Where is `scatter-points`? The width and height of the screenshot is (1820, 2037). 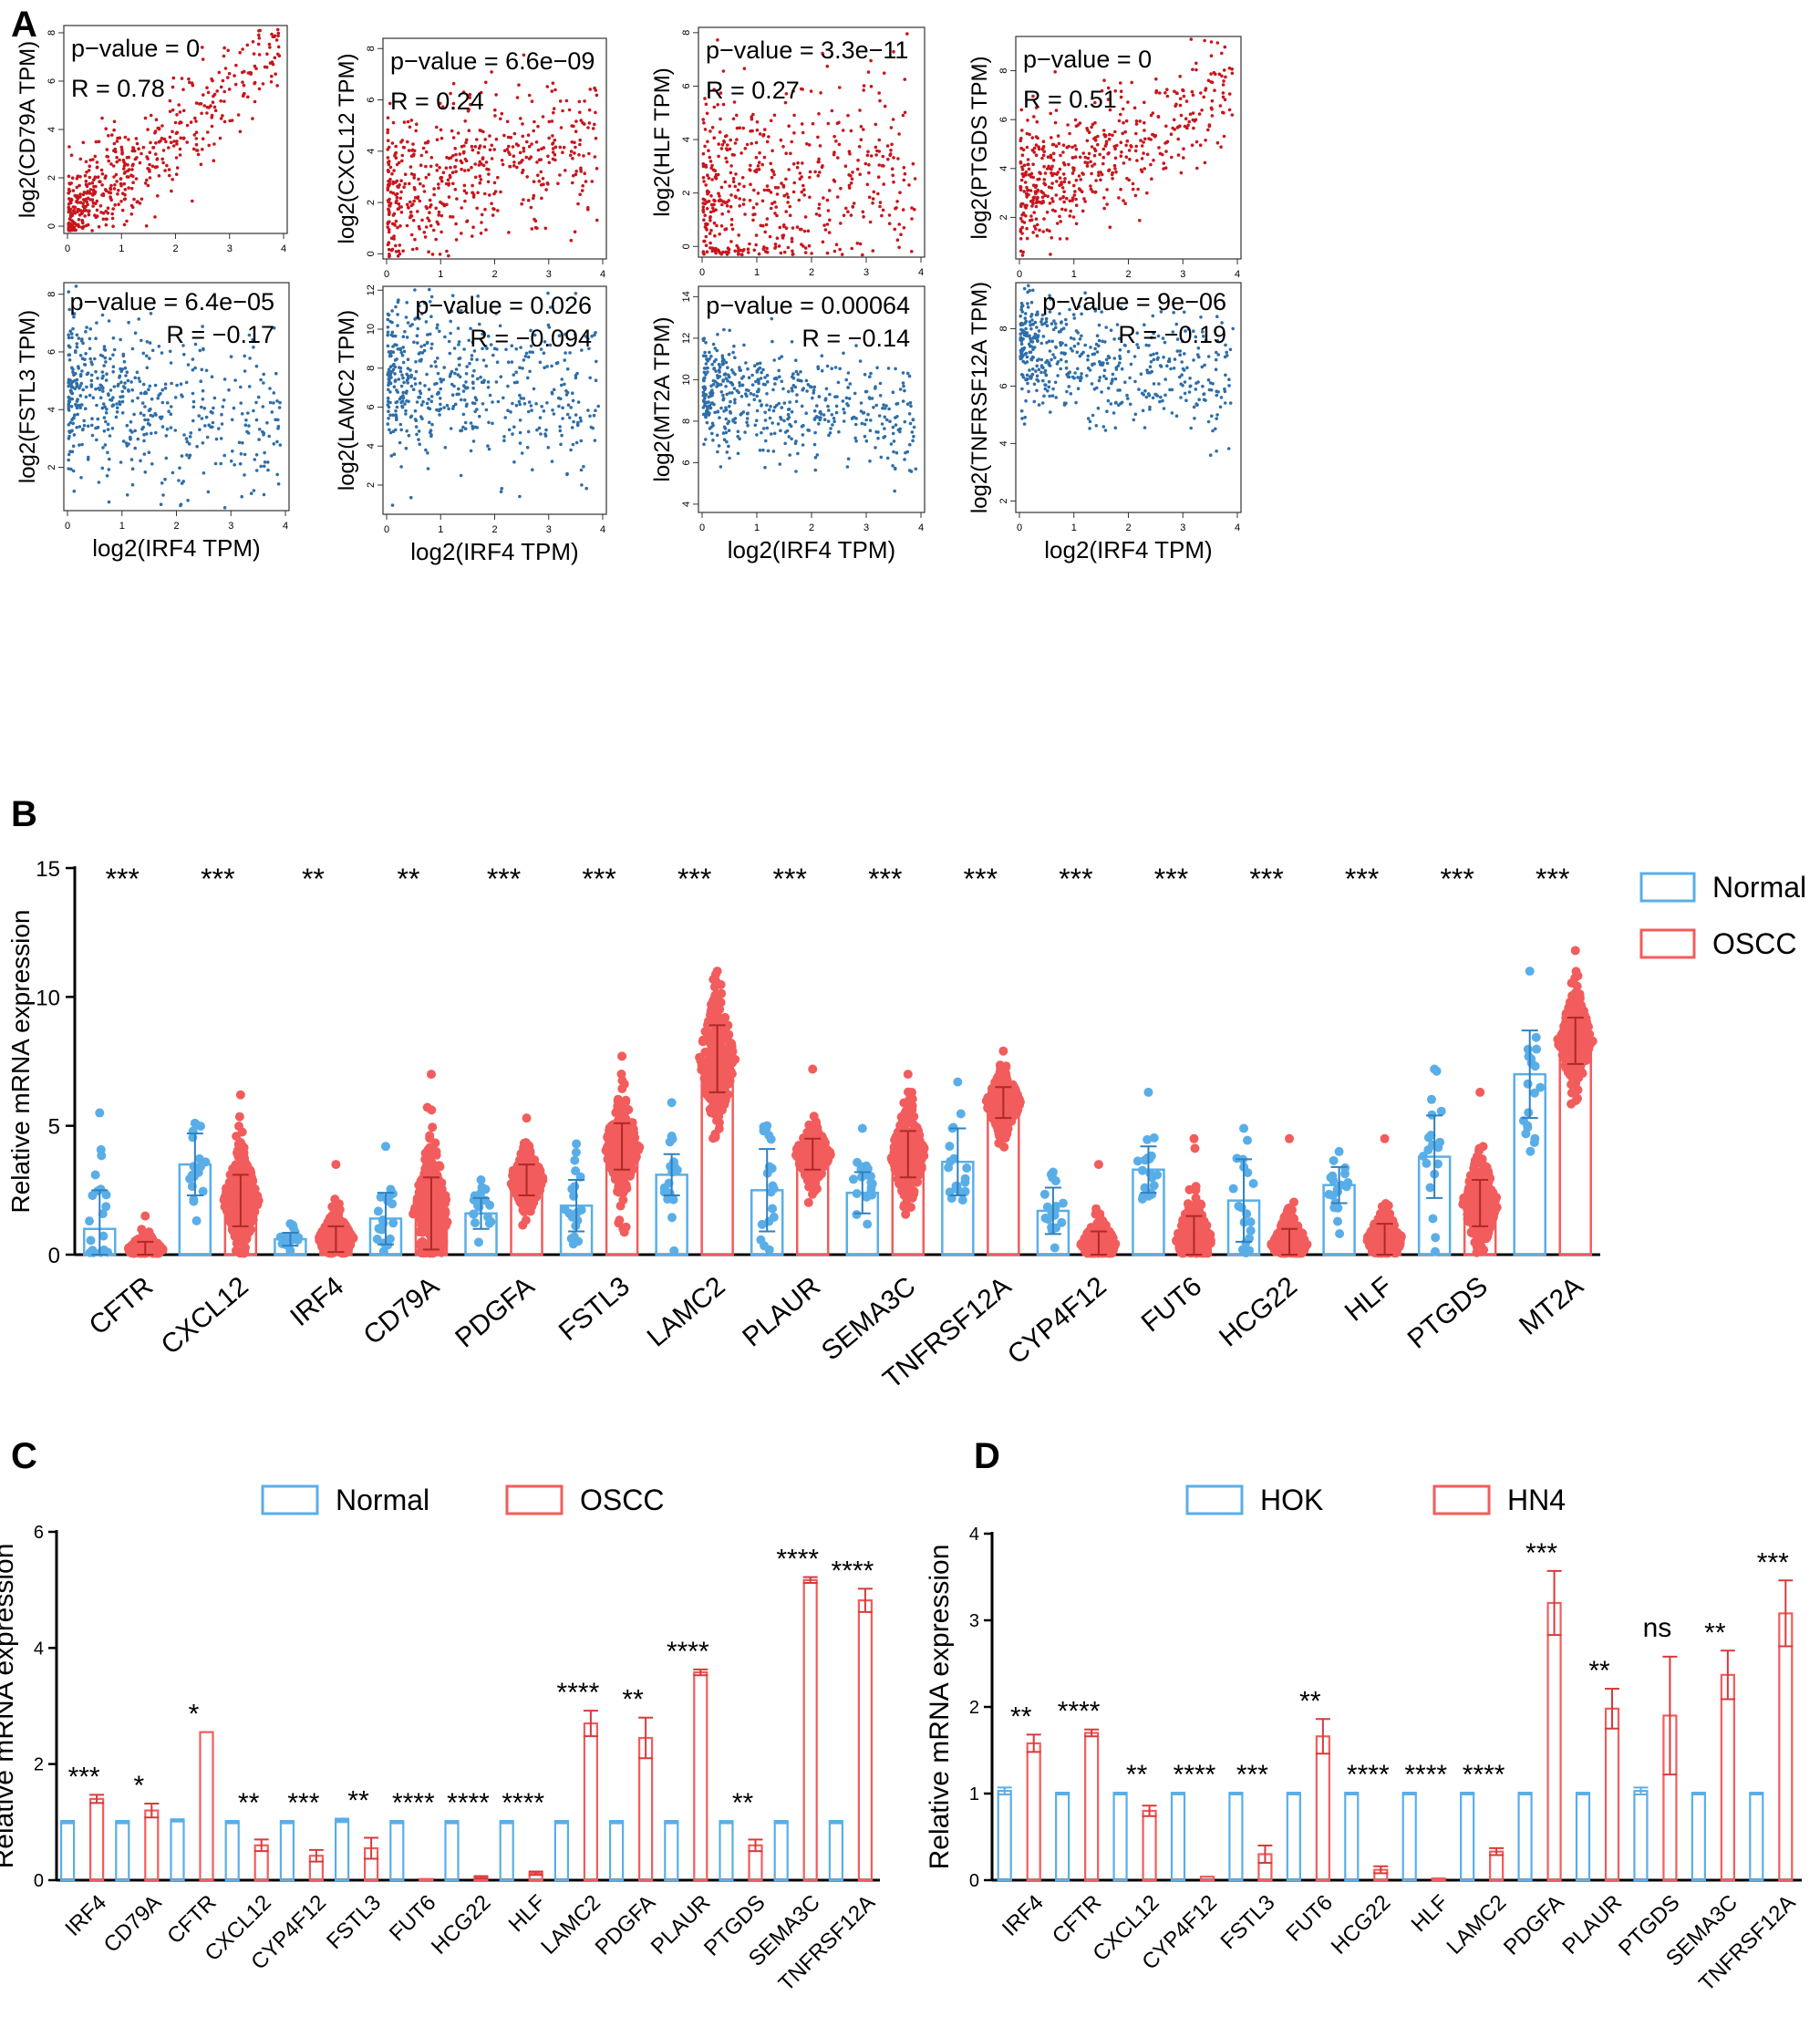 scatter-points is located at coordinates (493, 397).